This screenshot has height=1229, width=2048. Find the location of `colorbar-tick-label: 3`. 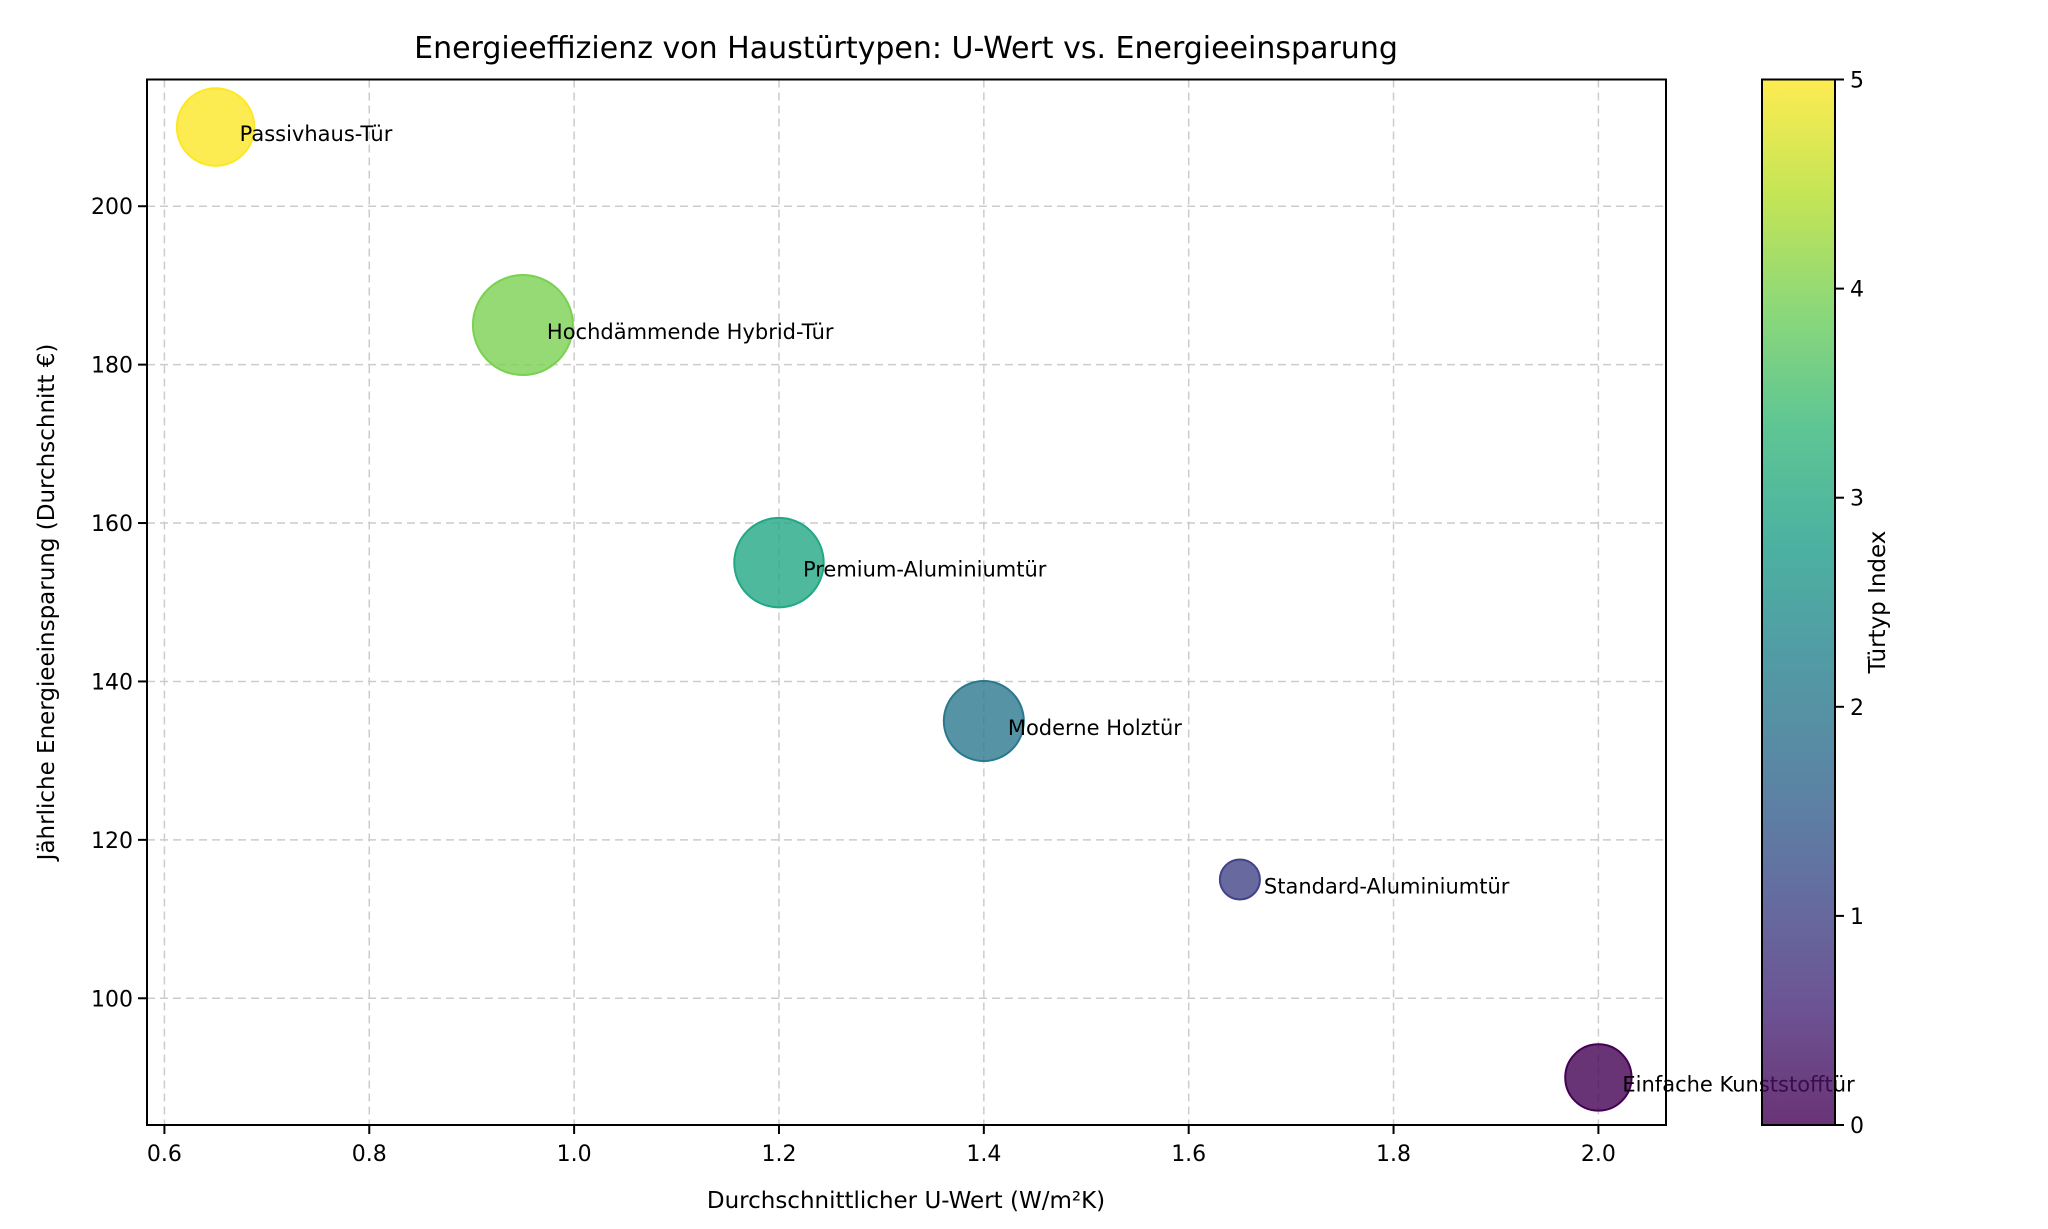

colorbar-tick-label: 3 is located at coordinates (1857, 499).